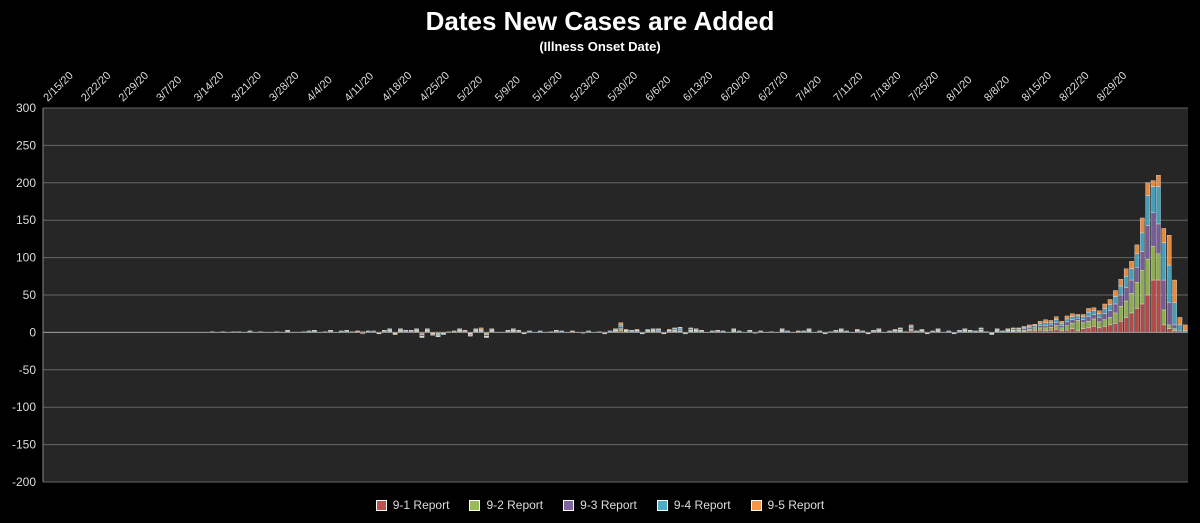  Describe the element at coordinates (32, 332) in the screenshot. I see `y-tick-label: 0` at that location.